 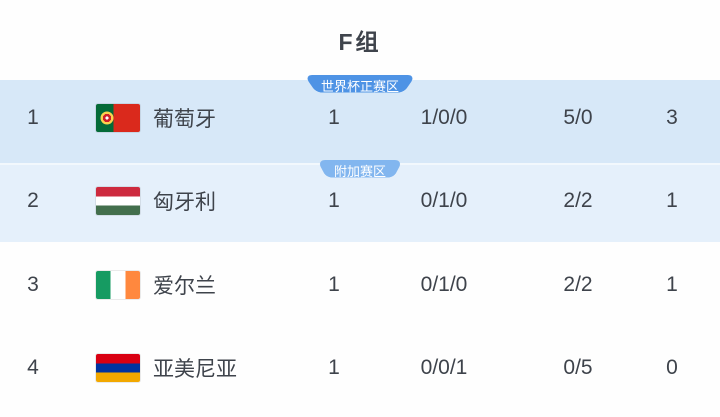 What do you see at coordinates (444, 117) in the screenshot?
I see `win-draw-loss-cell: 1/0/0` at bounding box center [444, 117].